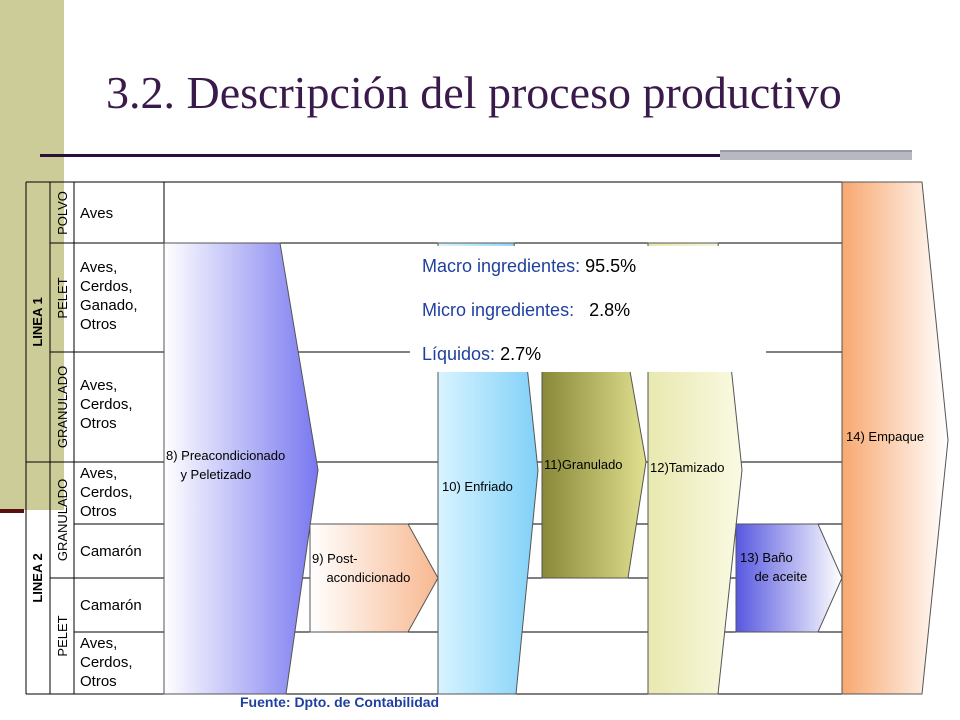 The height and width of the screenshot is (720, 960). Describe the element at coordinates (477, 486) in the screenshot. I see `process-10-label: 10) Enfriado` at that location.